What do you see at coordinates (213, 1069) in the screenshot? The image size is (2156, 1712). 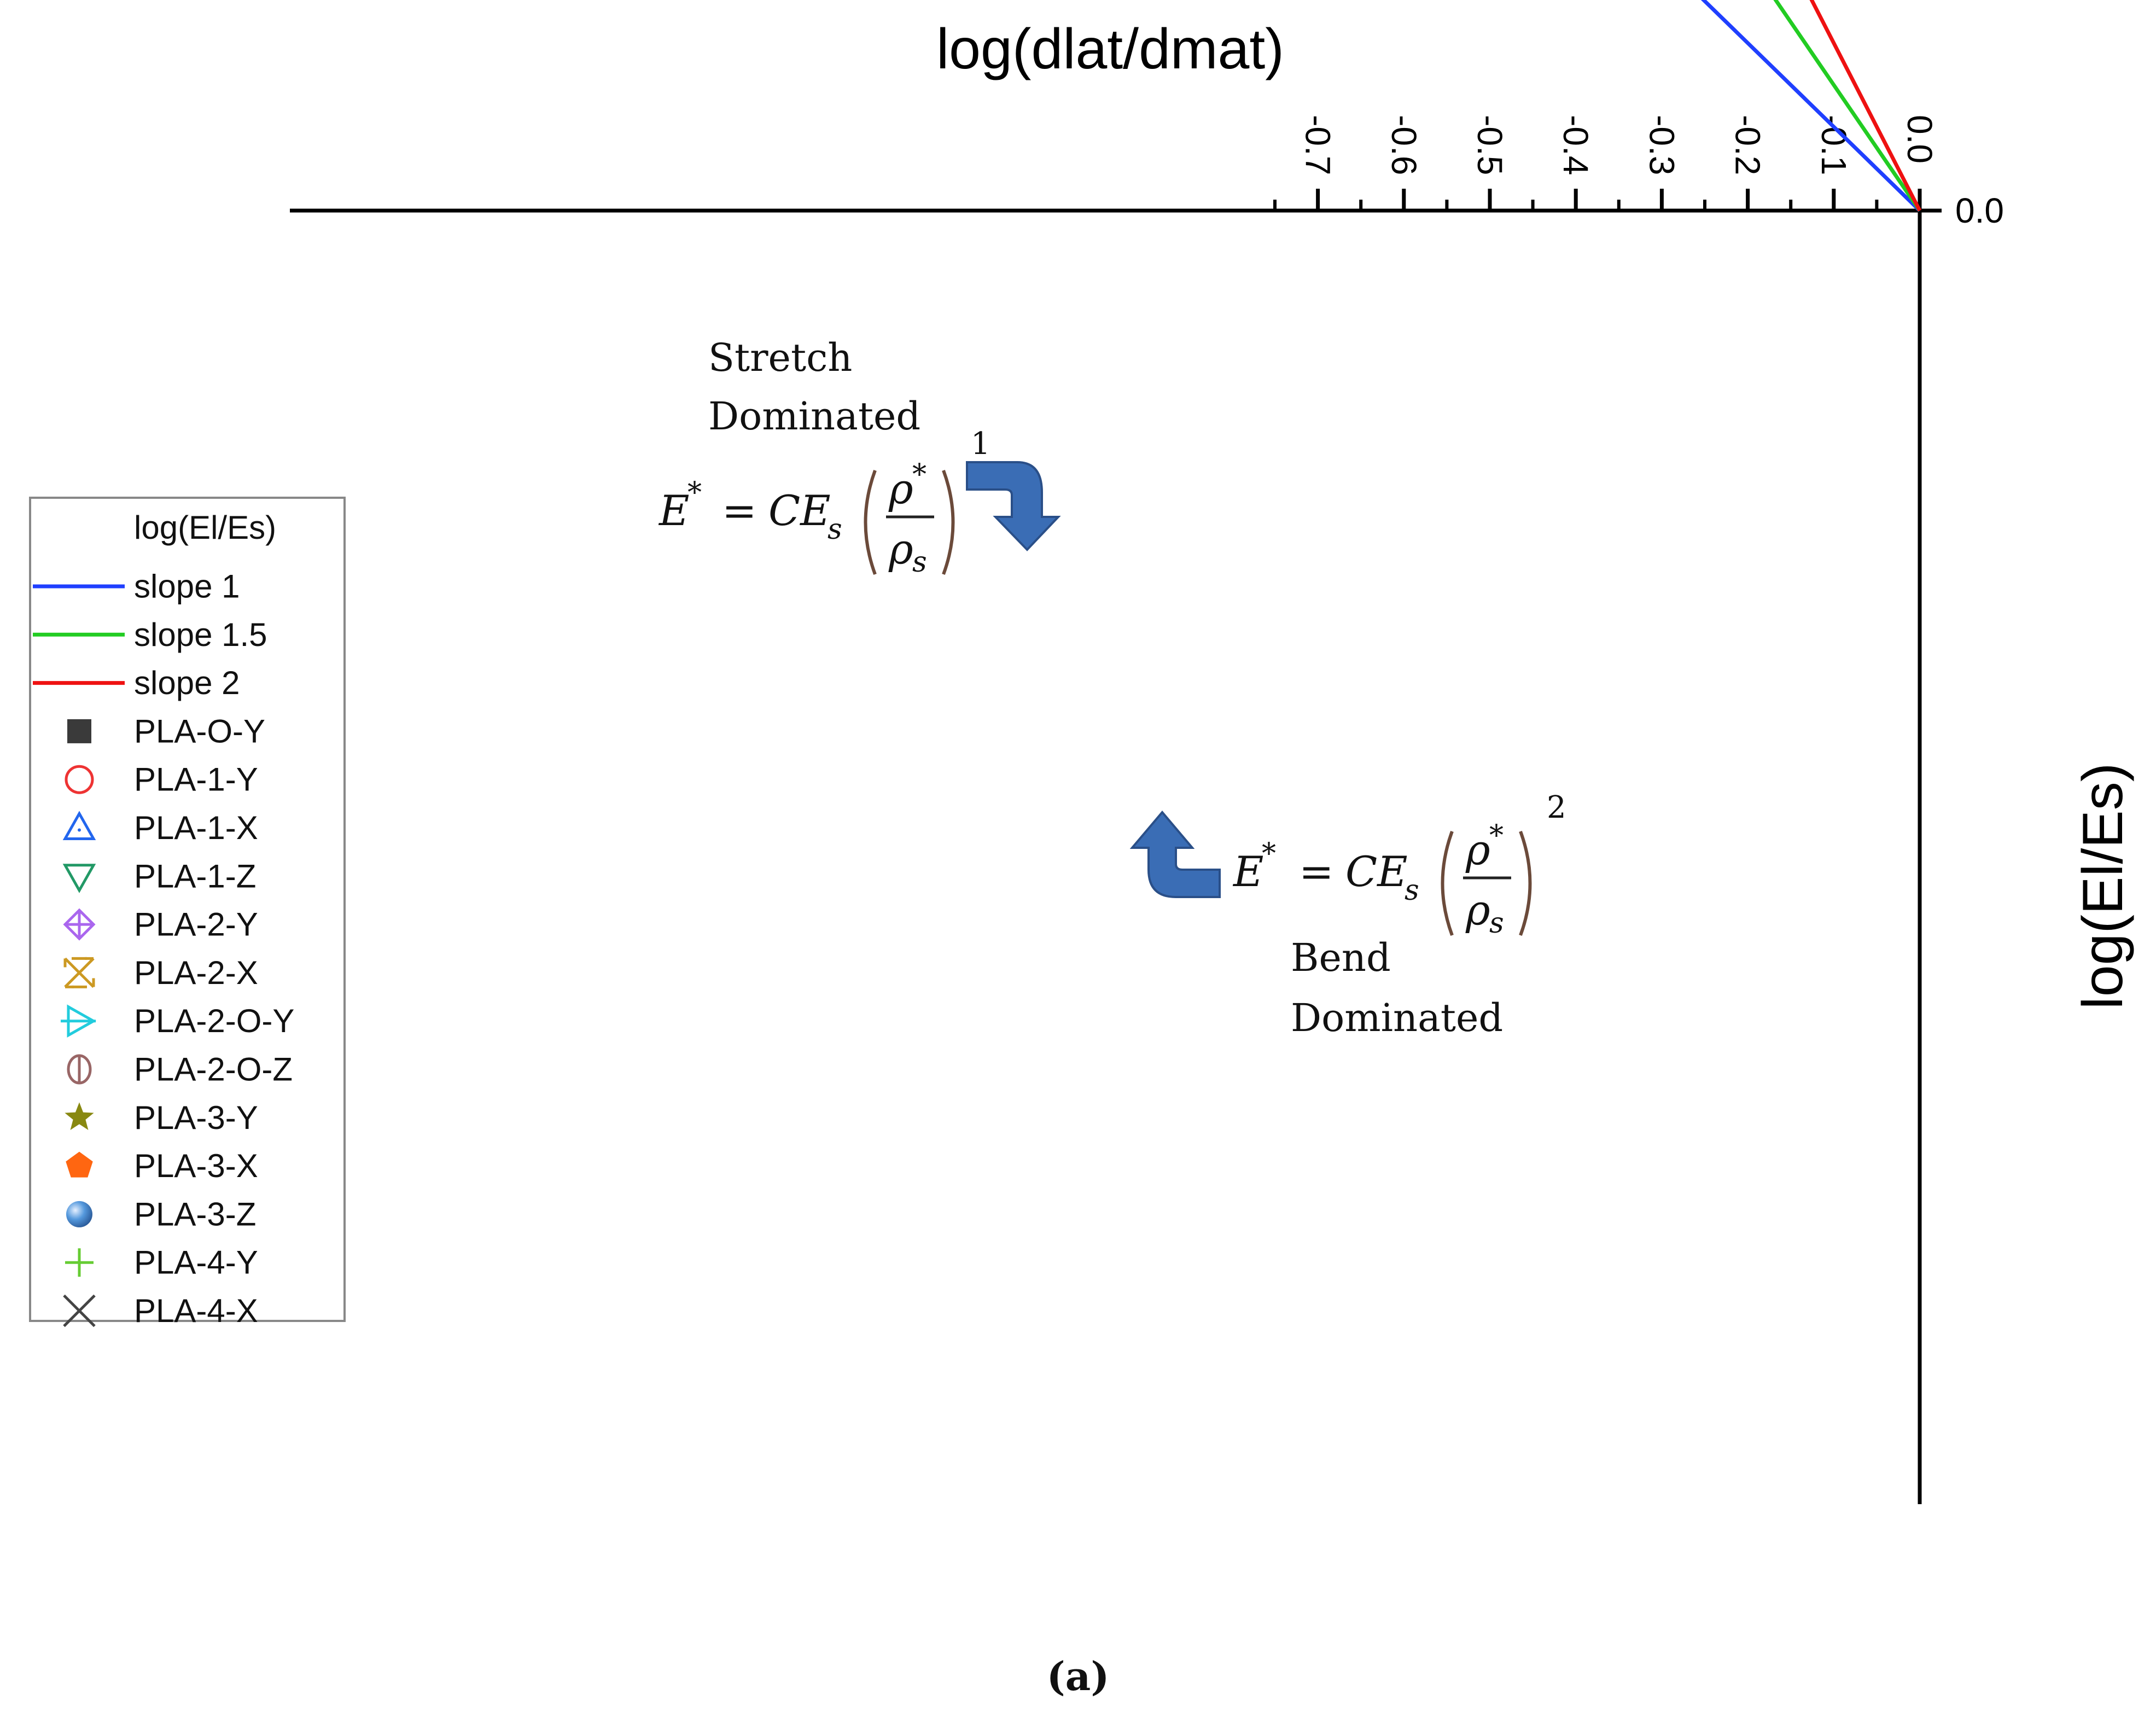 I see `legend-label: PLA-2-O-Z` at bounding box center [213, 1069].